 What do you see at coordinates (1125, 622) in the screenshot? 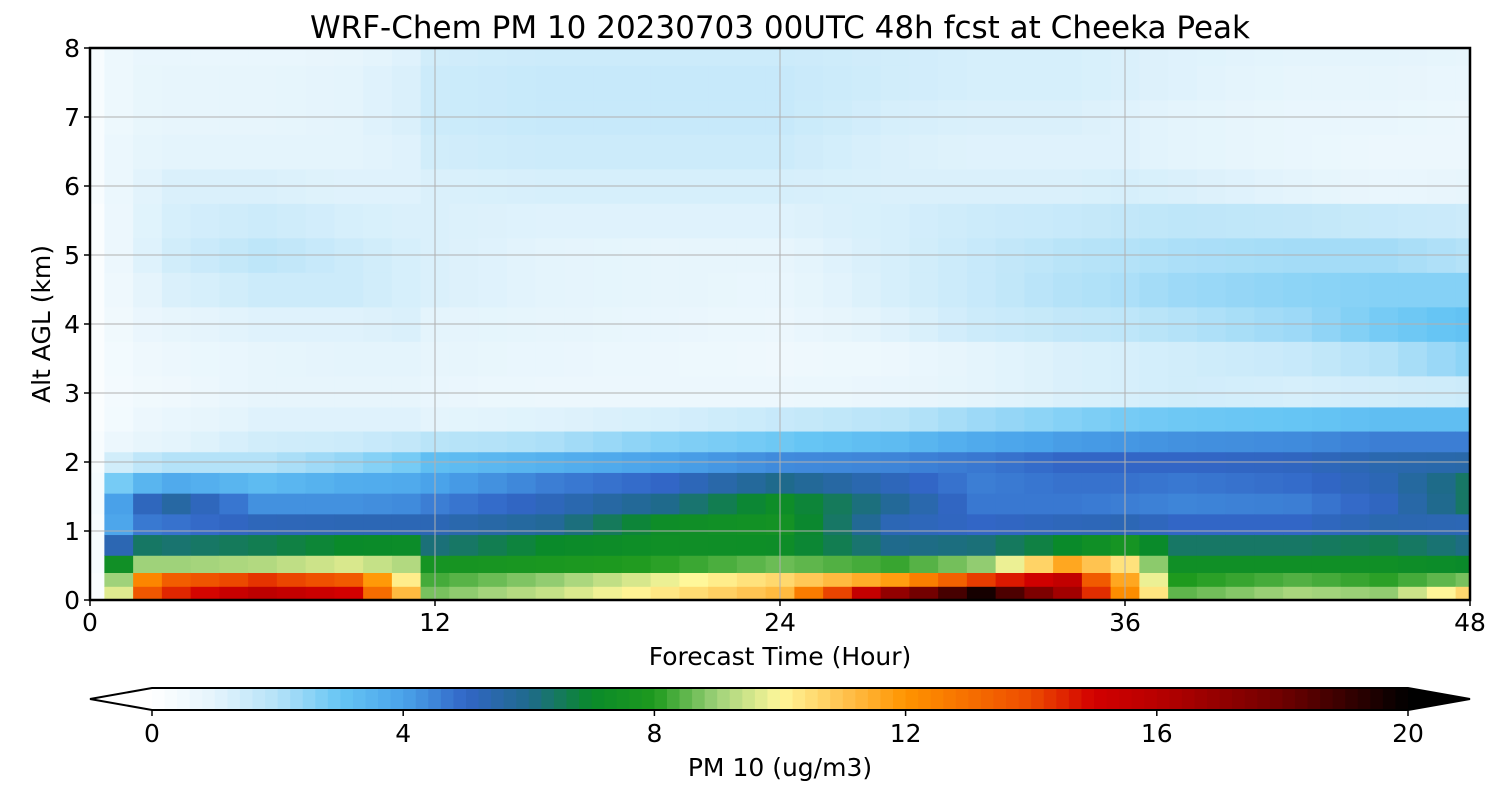
I see `x-tick-label: 36` at bounding box center [1125, 622].